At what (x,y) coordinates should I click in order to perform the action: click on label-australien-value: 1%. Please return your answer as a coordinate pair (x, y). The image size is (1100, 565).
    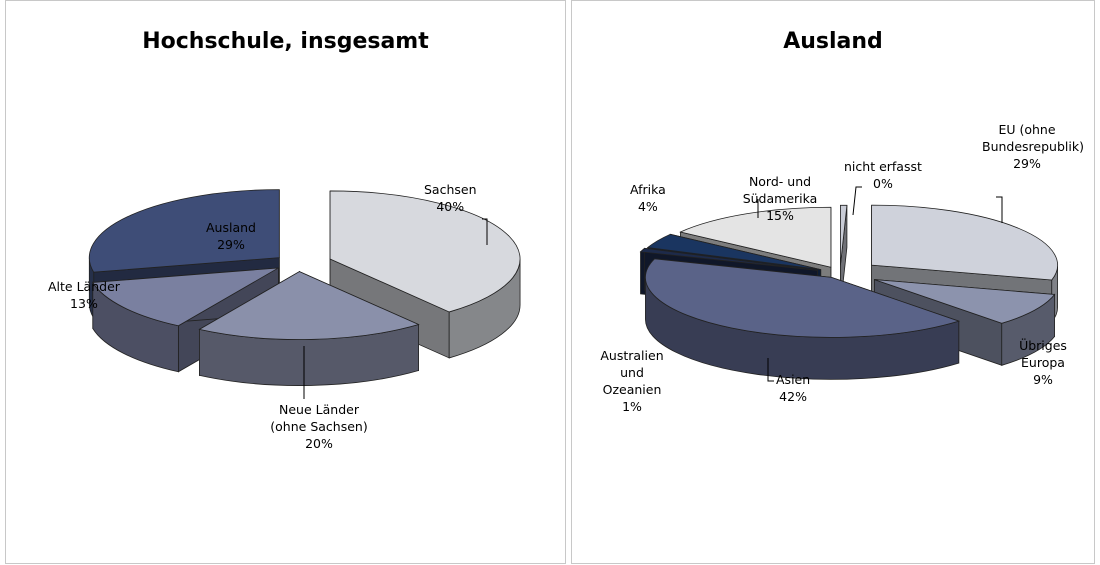
    Looking at the image, I should click on (632, 406).